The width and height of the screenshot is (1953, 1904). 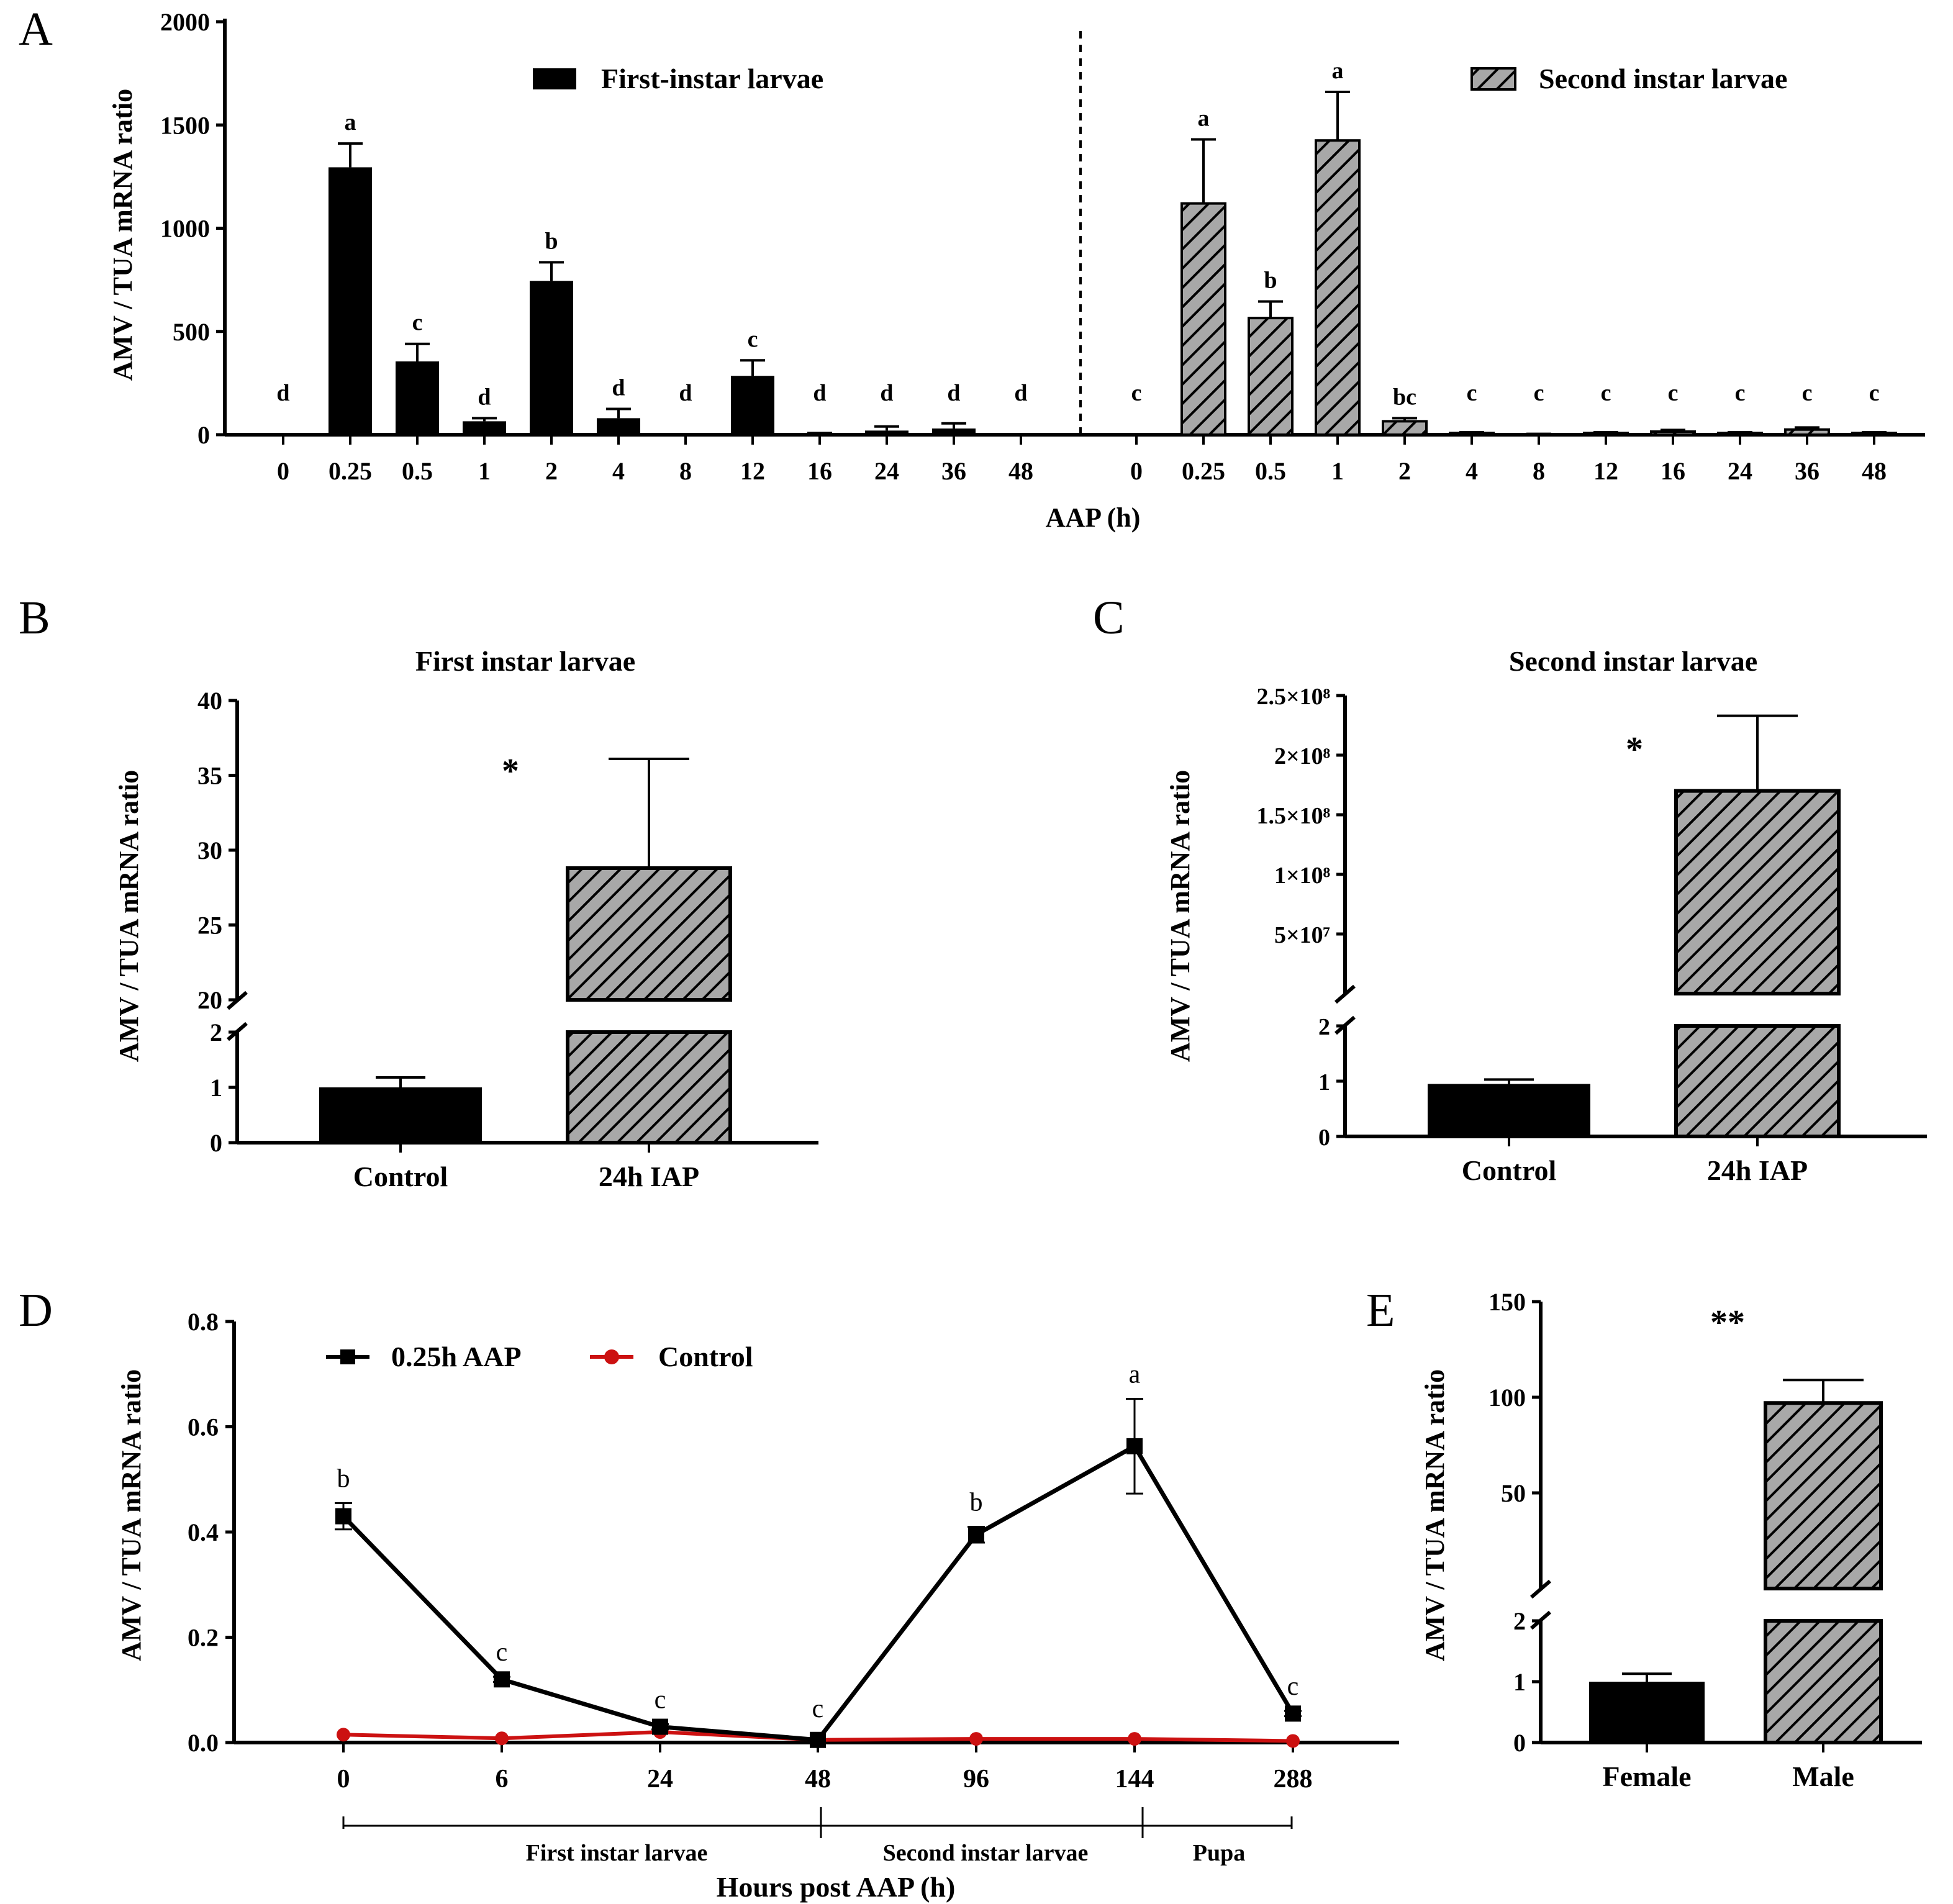 I want to click on panel-a-xtick-label: 2, so click(x=551, y=471).